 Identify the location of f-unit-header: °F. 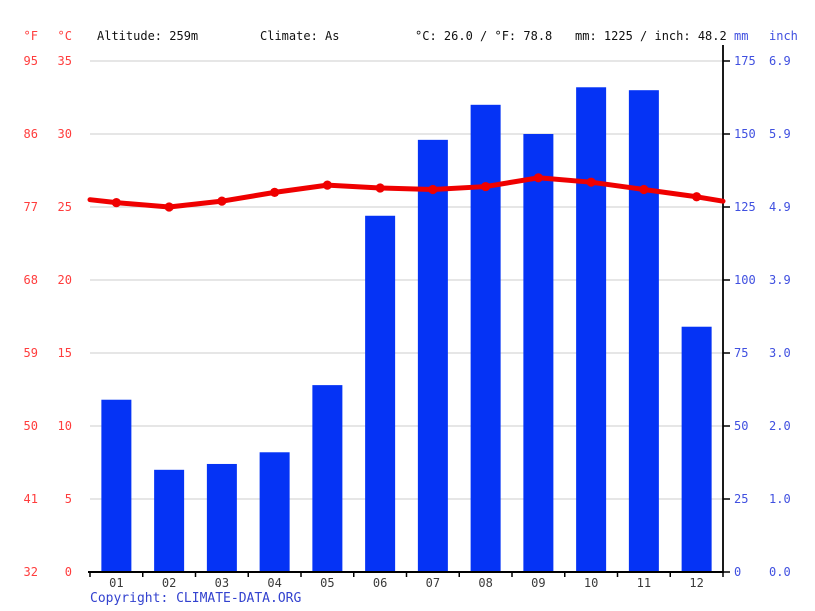
(30, 36).